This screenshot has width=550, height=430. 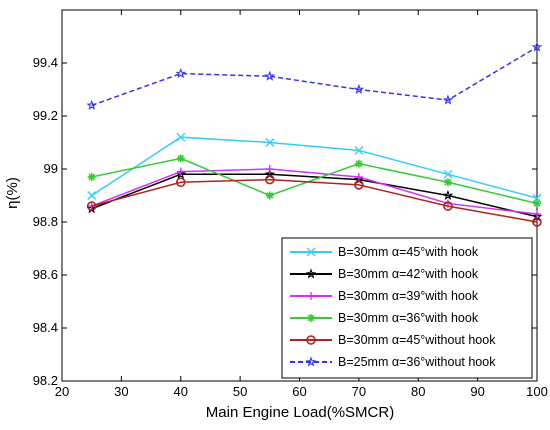 I want to click on y-tick-label: 98.2, so click(x=45, y=380).